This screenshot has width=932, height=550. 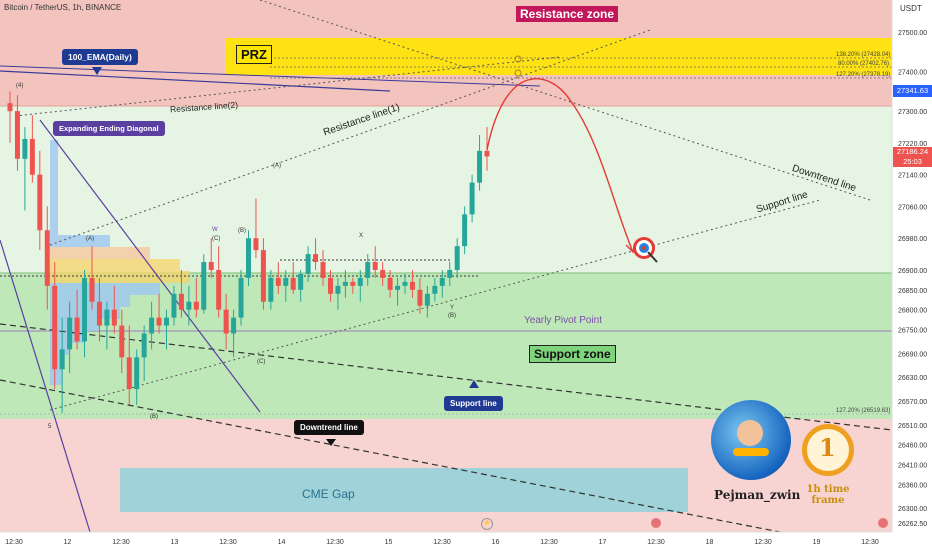 I want to click on target-icon, so click(x=645, y=250).